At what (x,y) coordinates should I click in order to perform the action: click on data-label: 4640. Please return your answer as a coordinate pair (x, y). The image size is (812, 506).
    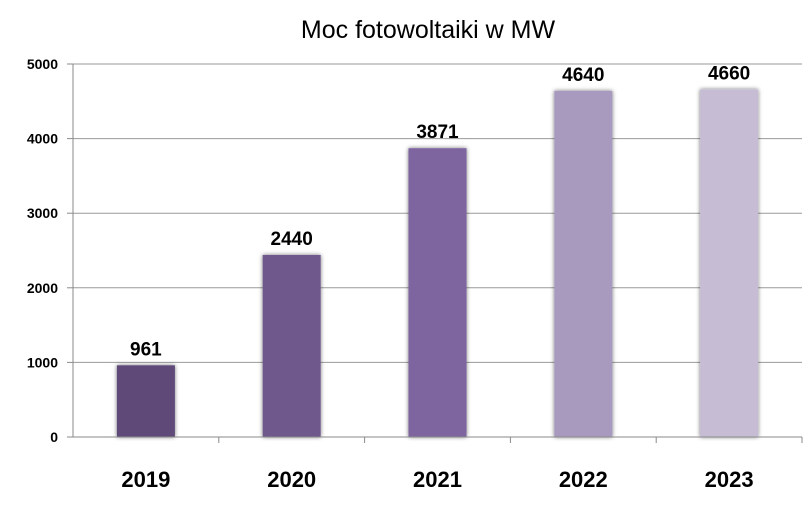
    Looking at the image, I should click on (583, 75).